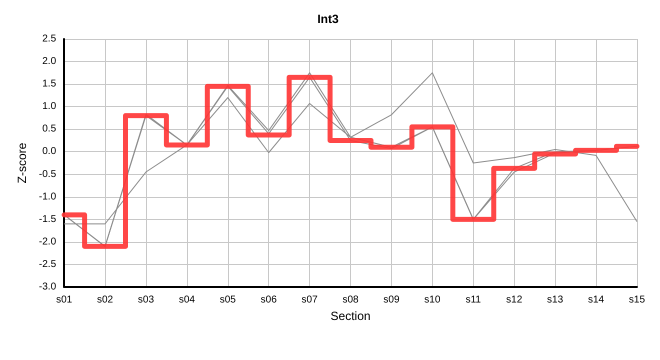 The height and width of the screenshot is (360, 660). I want to click on chart-title: Int3, so click(328, 19).